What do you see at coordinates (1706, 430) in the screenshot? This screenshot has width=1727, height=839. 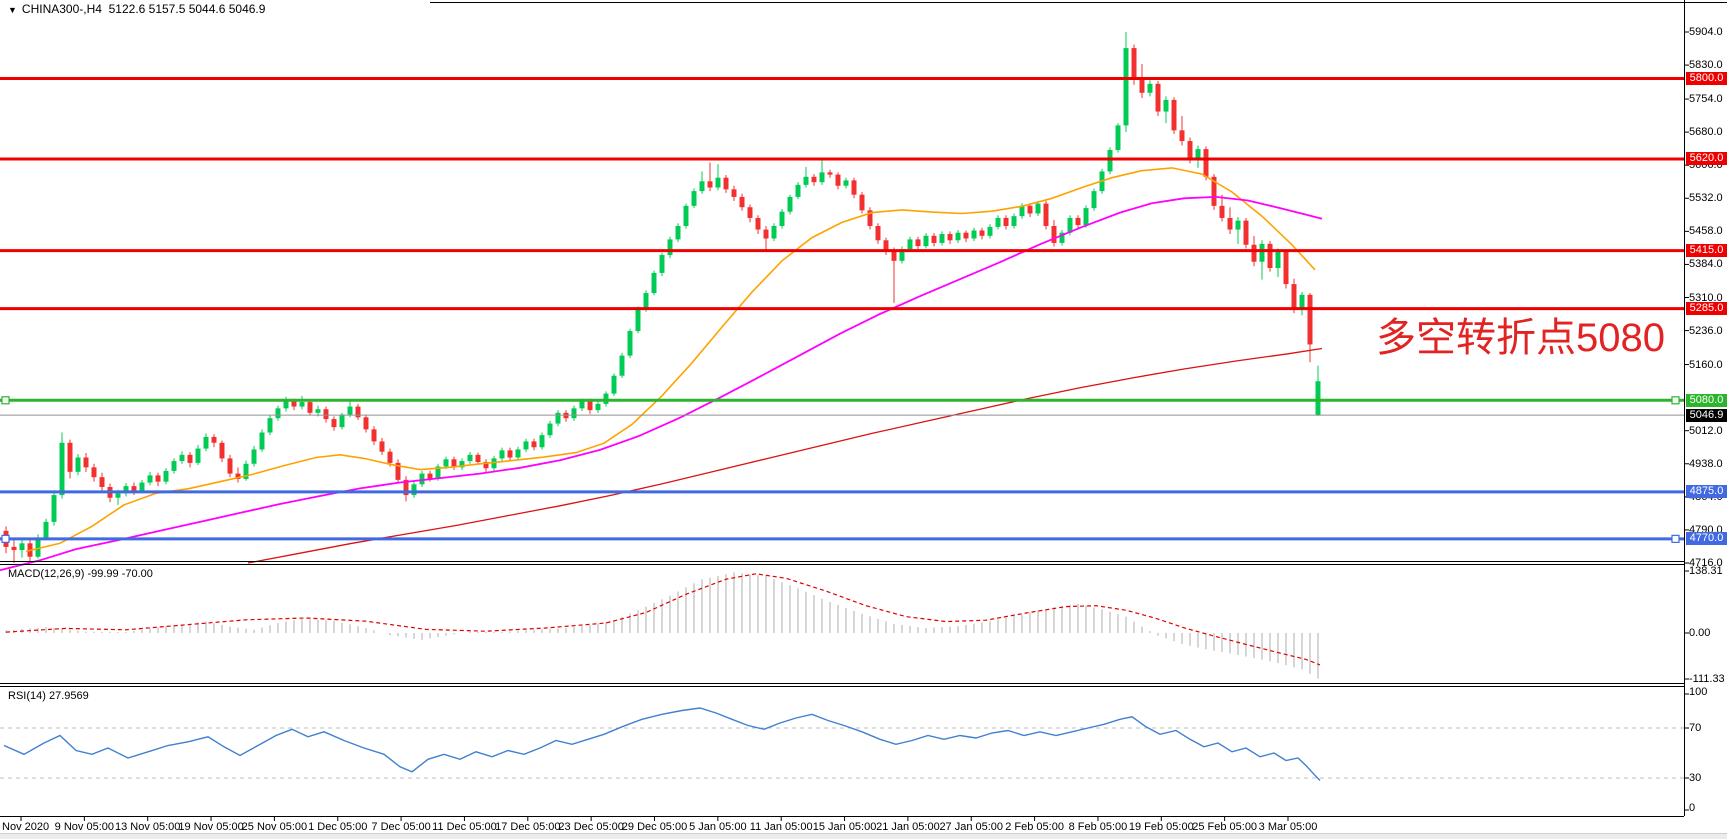 I see `price-axis-label: 5012.0` at bounding box center [1706, 430].